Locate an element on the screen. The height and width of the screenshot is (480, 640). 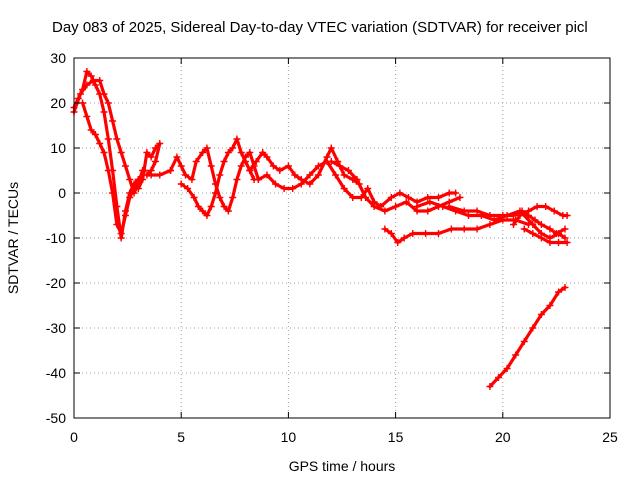
x-tick-label: 5 is located at coordinates (181, 437).